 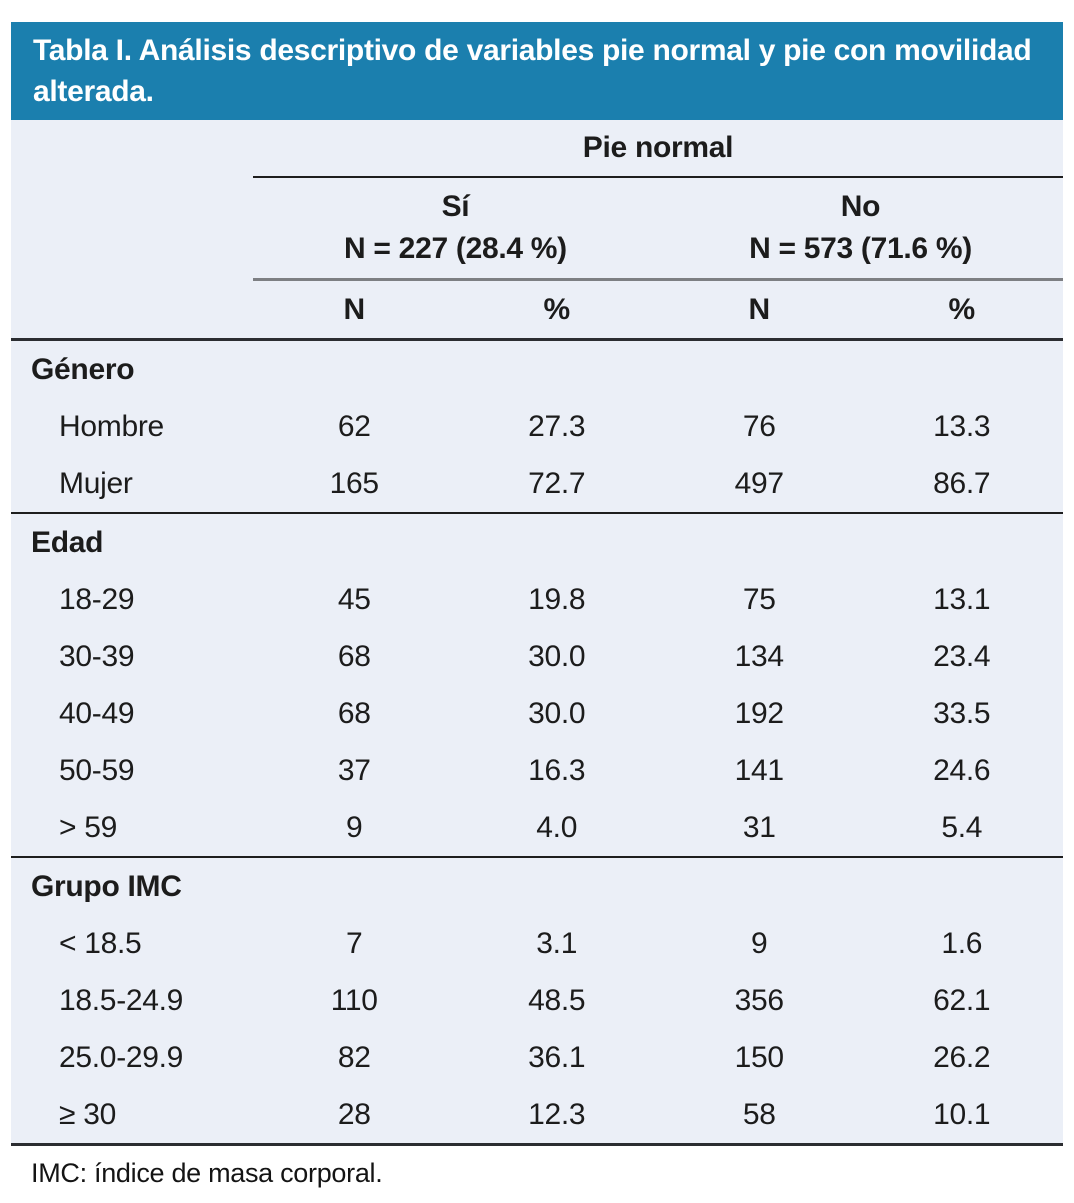 I want to click on row-label: 18.5-24.9, so click(x=121, y=1000).